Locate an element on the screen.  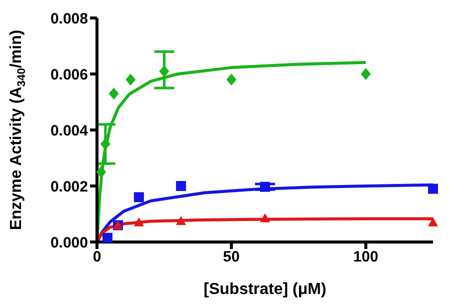
x-axis-title: [Substrate] (μM) is located at coordinates (265, 289).